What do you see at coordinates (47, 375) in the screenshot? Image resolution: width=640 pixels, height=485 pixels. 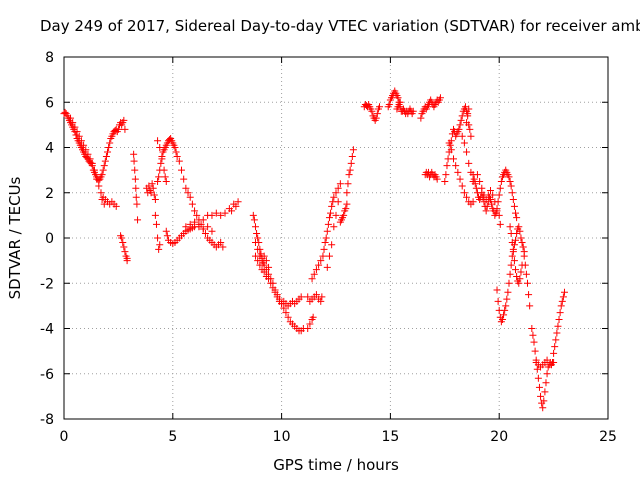 I see `y-tick-label: -6` at bounding box center [47, 375].